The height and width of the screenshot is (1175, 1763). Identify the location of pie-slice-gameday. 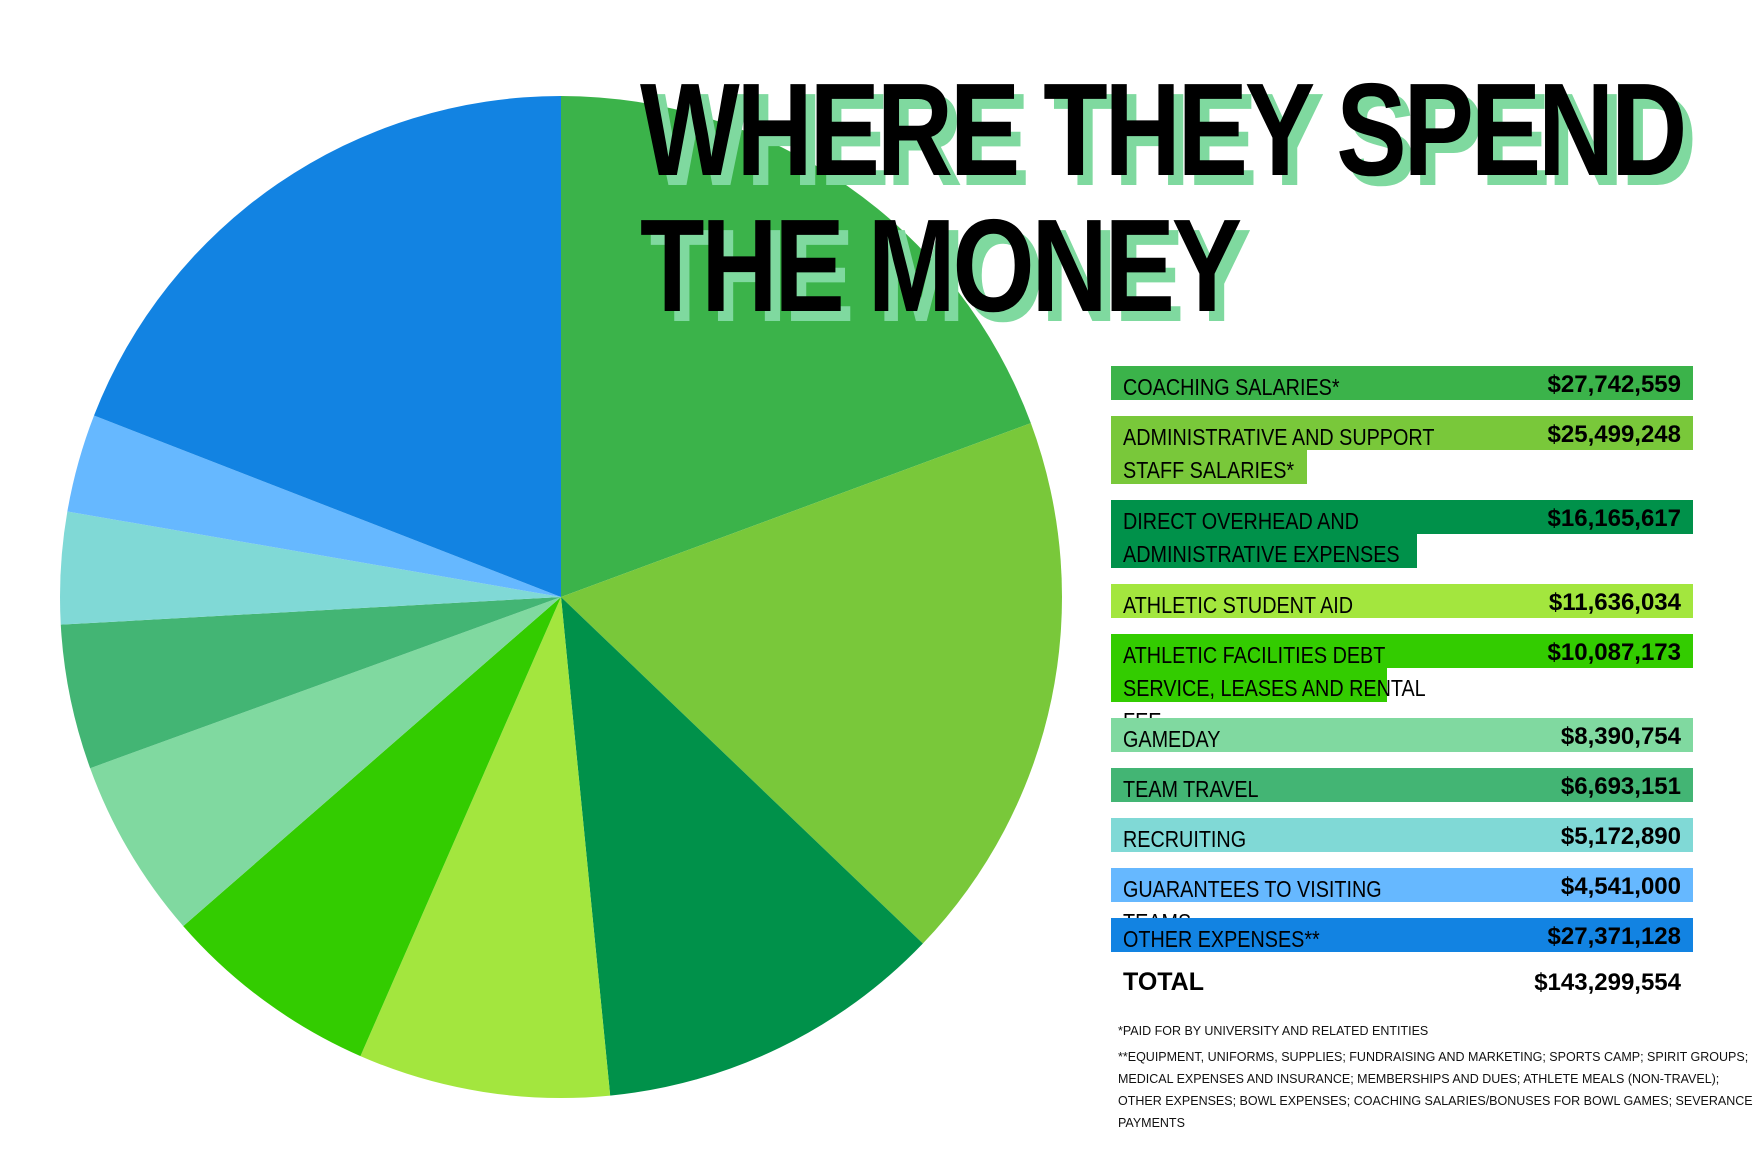
(325, 762).